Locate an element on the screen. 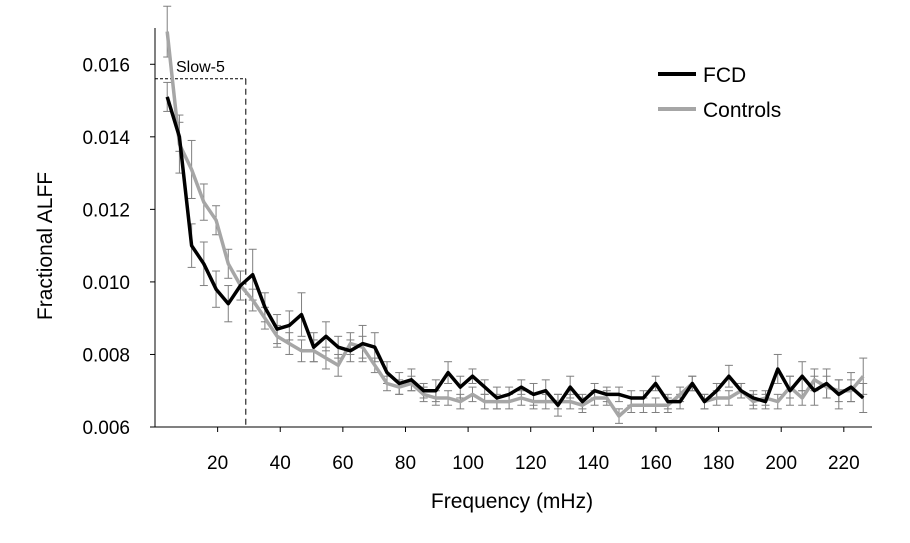  slow-5-label: Slow-5 is located at coordinates (200, 67).